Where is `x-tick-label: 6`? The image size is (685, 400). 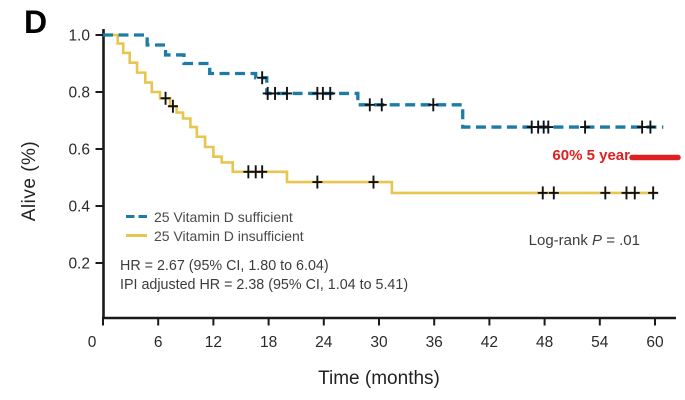
x-tick-label: 6 is located at coordinates (158, 342).